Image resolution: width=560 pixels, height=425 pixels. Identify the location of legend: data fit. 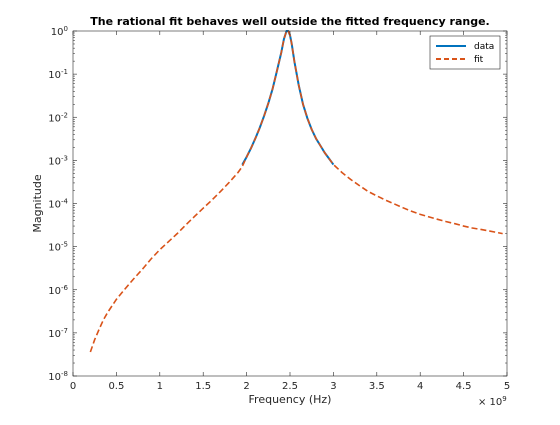
(465, 52).